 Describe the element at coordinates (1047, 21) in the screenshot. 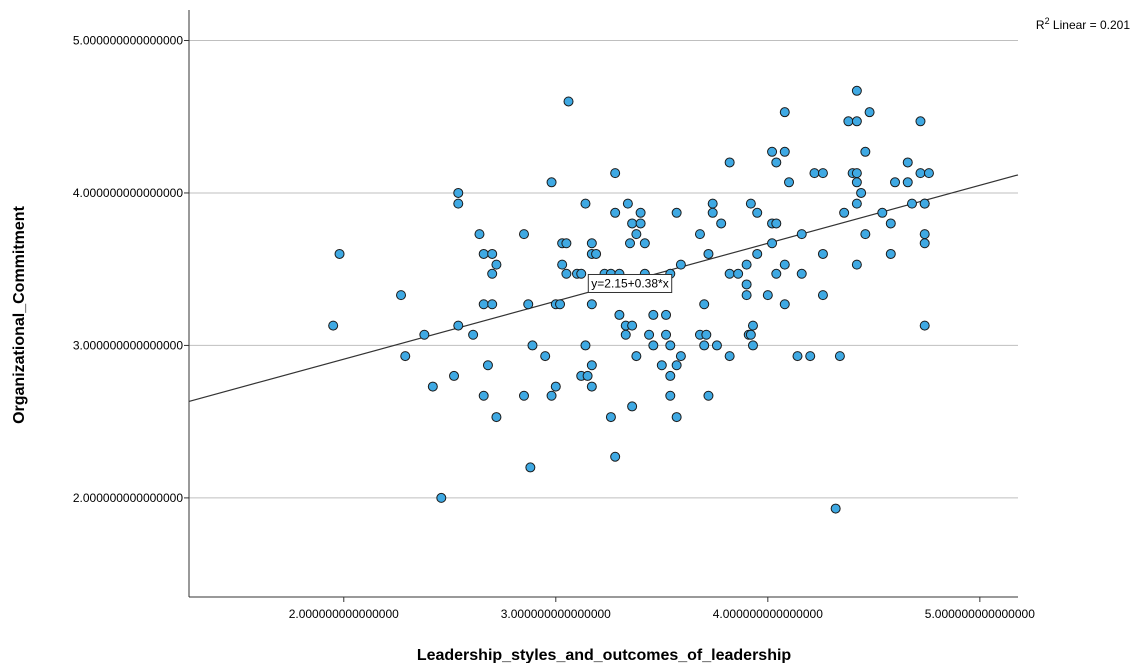

I see `r2-superscript: 2` at that location.